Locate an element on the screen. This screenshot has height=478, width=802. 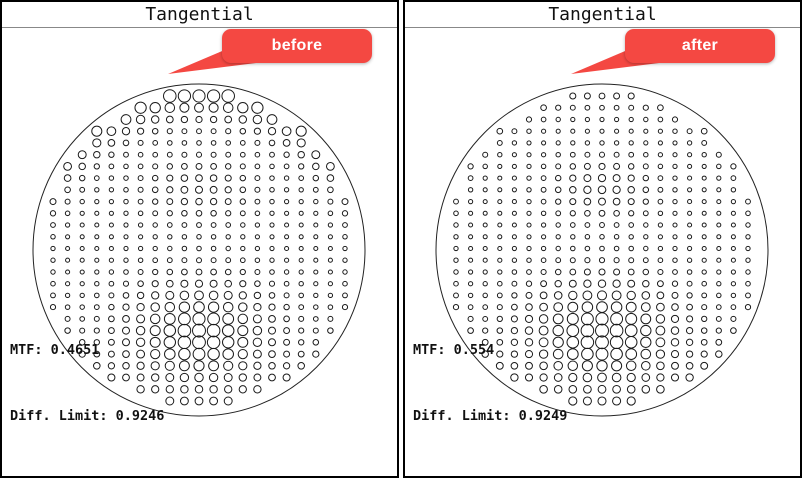
mtf-value: MTF: 0.4651 is located at coordinates (55, 350).